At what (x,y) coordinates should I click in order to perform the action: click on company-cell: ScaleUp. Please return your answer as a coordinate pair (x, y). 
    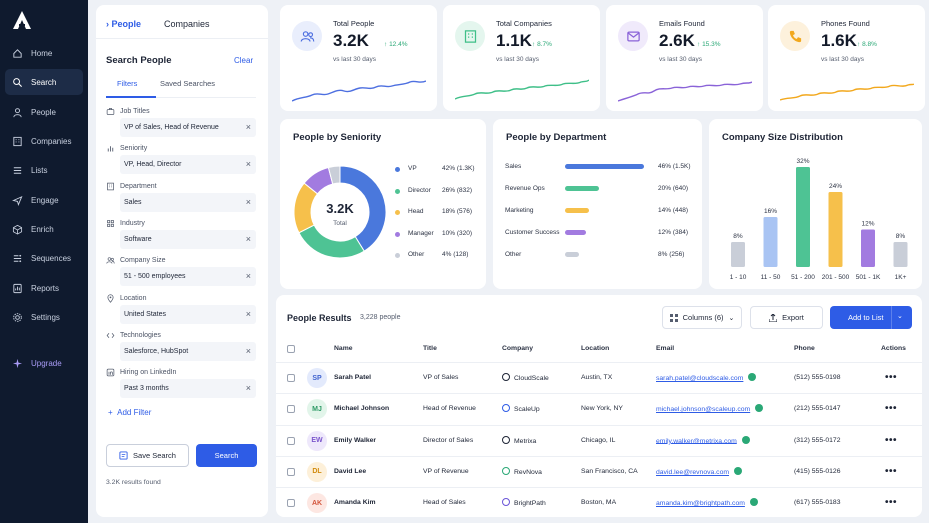
    Looking at the image, I should click on (521, 408).